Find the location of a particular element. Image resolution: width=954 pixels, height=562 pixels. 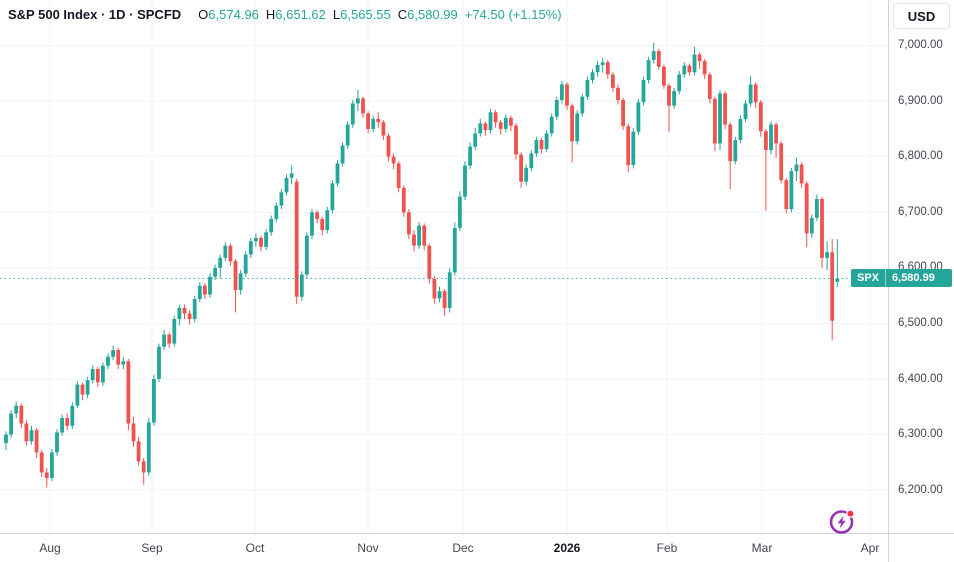

time-tick-label: Sep is located at coordinates (152, 548).